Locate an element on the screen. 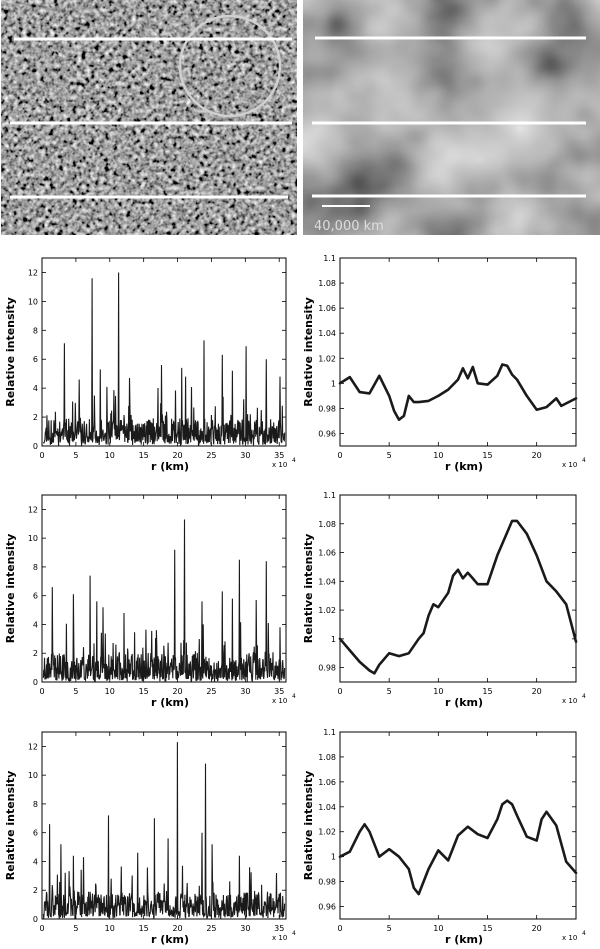  high-res-image-panel is located at coordinates (149, 117).